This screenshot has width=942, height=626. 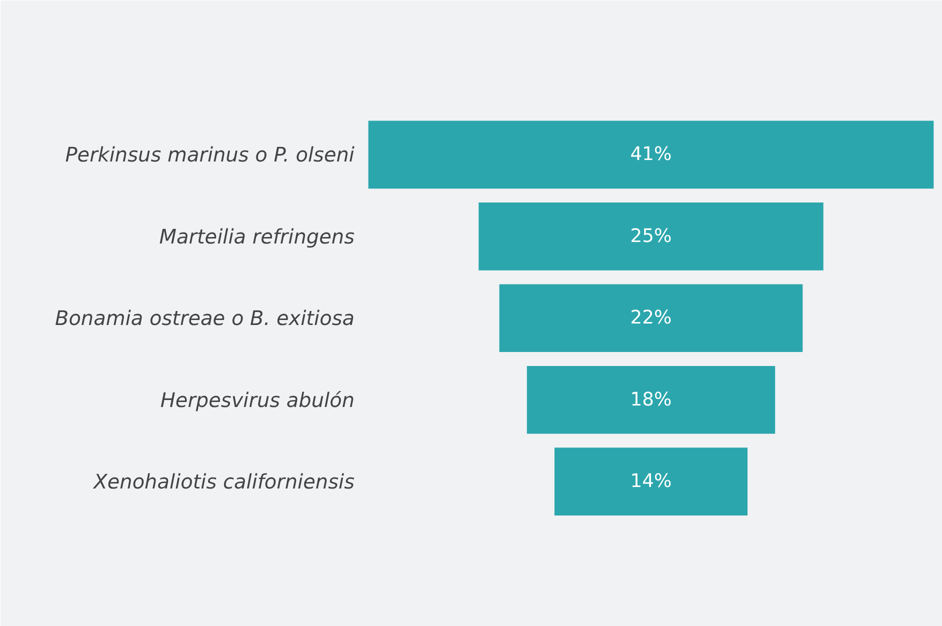 What do you see at coordinates (651, 481) in the screenshot?
I see `data-label: 14%` at bounding box center [651, 481].